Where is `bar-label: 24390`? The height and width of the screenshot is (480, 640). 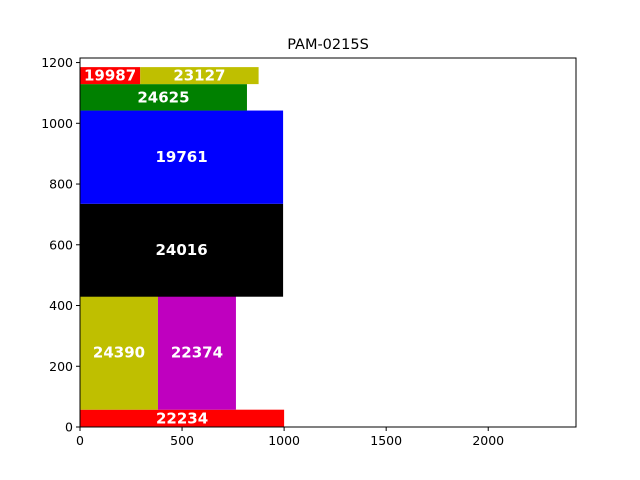 bar-label: 24390 is located at coordinates (119, 352).